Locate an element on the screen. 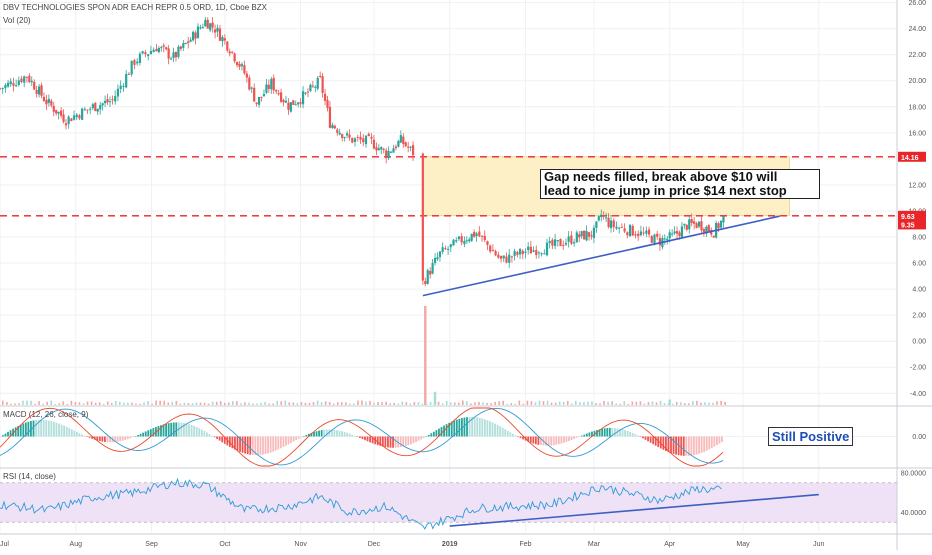  price-badge-label: 9.63 is located at coordinates (908, 217).